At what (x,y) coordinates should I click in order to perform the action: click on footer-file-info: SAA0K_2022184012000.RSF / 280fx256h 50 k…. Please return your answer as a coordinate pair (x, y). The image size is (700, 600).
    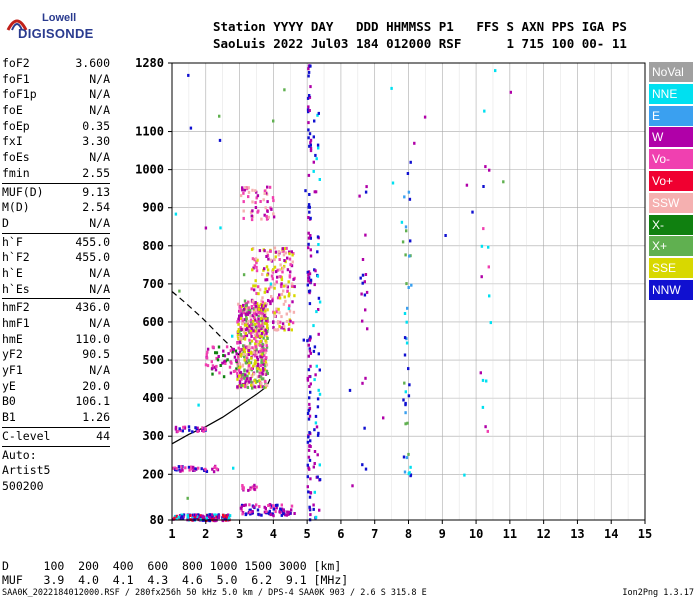
    Looking at the image, I should click on (214, 593).